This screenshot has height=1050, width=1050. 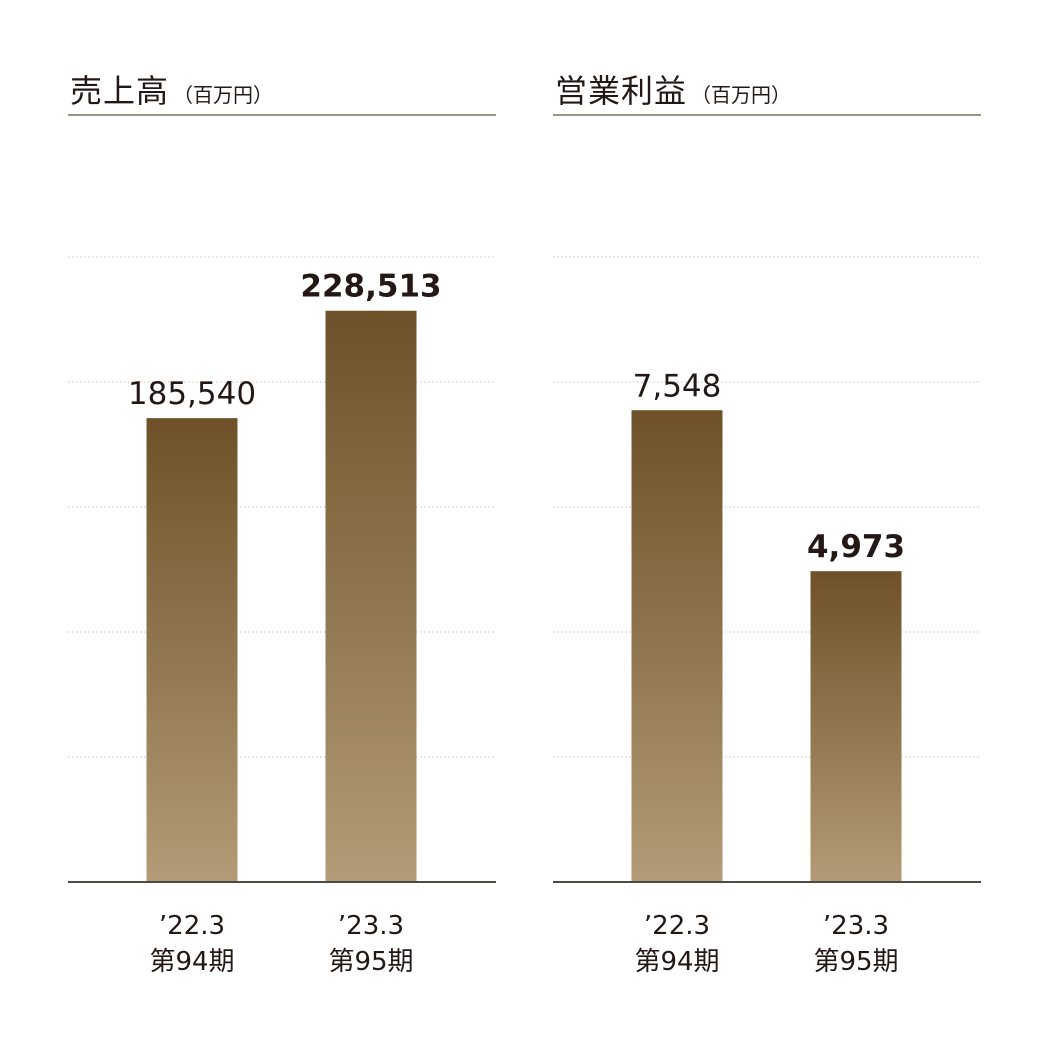 What do you see at coordinates (855, 962) in the screenshot?
I see `operating-income-x-tick-2-line-2: 第95期` at bounding box center [855, 962].